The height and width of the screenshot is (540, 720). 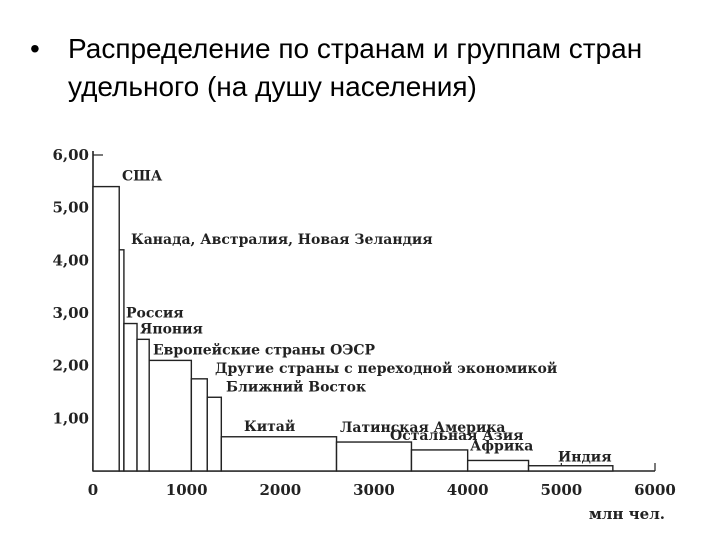 I want to click on x-tick-label: 2000, so click(x=280, y=490).